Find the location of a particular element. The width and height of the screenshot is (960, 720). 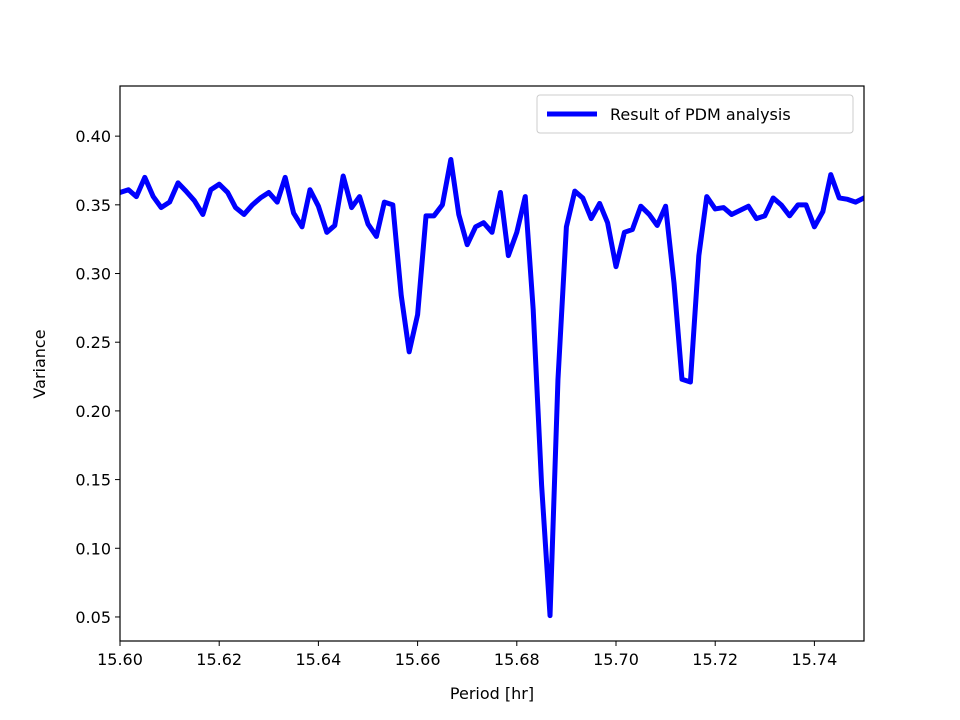

legend-entry-label: Result of PDM analysis is located at coordinates (700, 114).